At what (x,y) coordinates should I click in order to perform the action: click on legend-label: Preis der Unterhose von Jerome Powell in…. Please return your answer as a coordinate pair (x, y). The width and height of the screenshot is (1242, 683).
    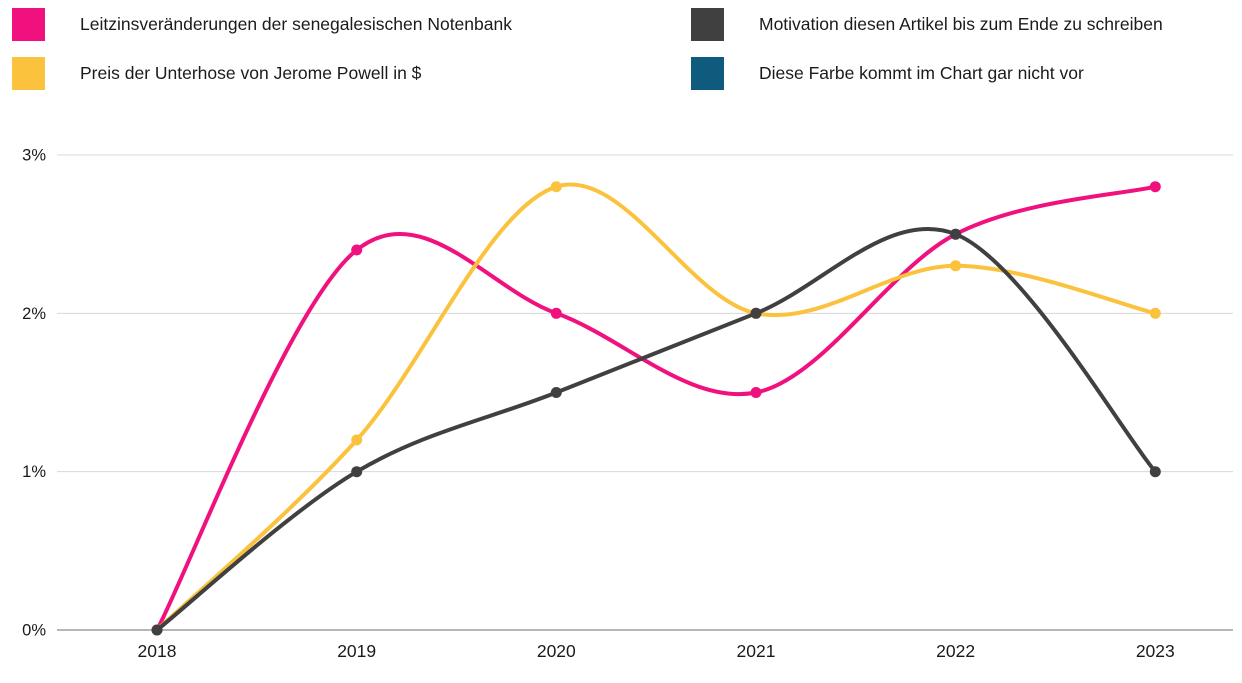
    Looking at the image, I should click on (251, 73).